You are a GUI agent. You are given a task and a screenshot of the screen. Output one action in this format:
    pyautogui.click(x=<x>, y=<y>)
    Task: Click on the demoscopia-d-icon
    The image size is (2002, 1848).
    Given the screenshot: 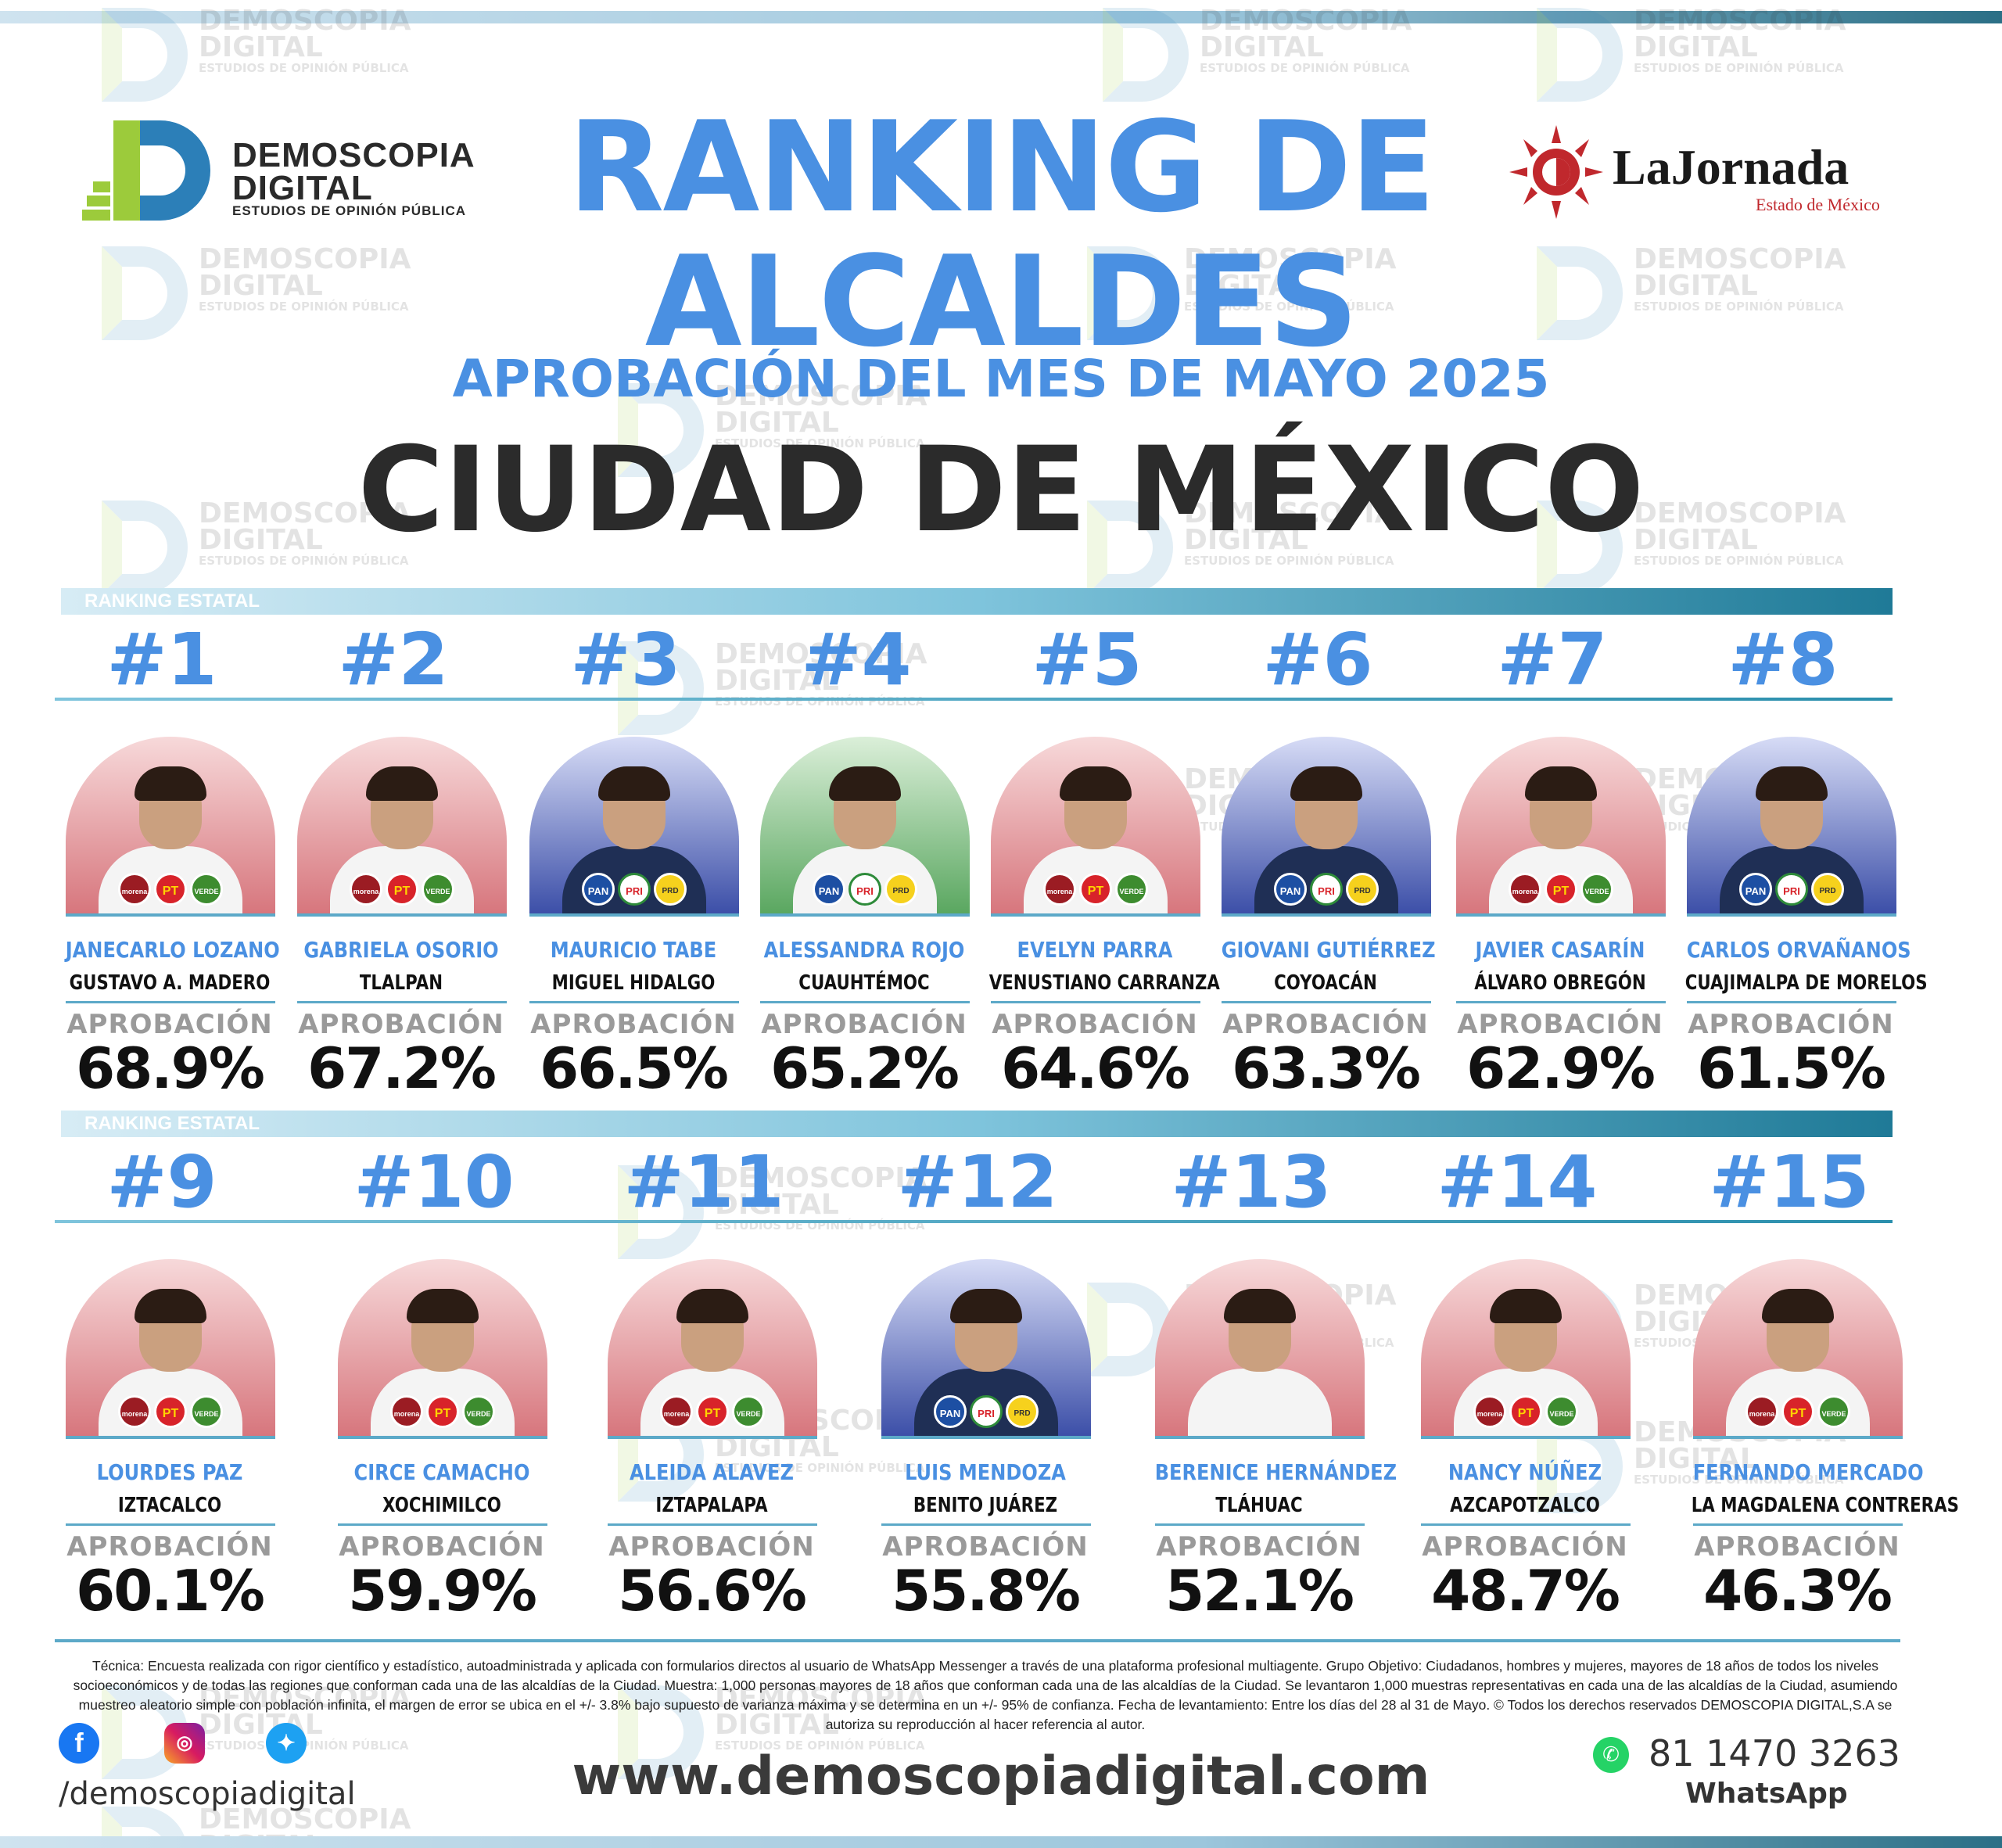 What is the action you would take?
    pyautogui.click(x=146, y=170)
    